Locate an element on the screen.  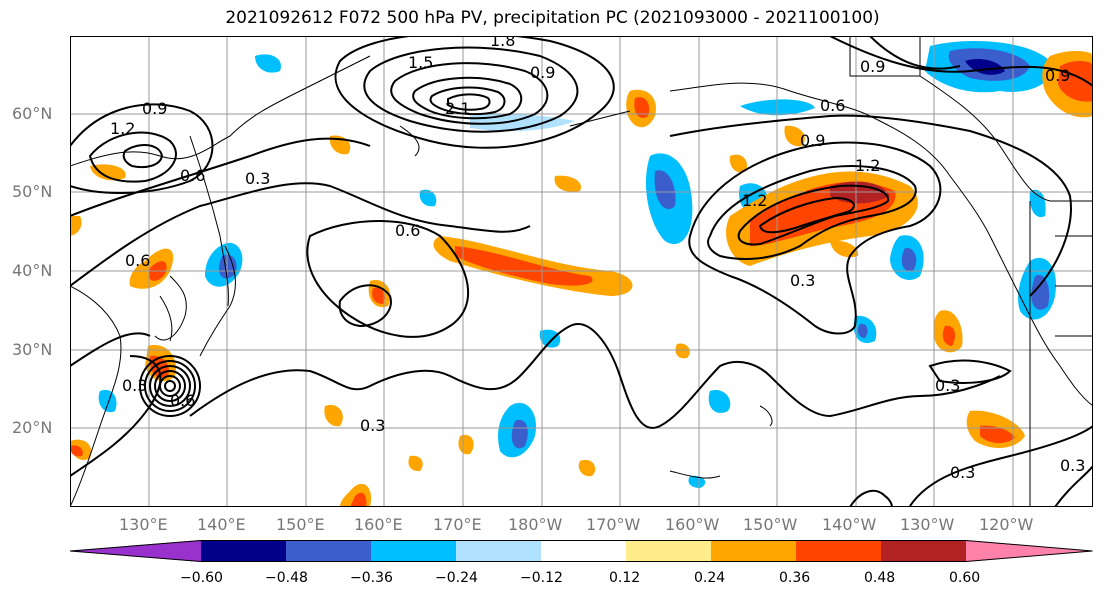
colorbar-tick: −0.12 is located at coordinates (541, 578).